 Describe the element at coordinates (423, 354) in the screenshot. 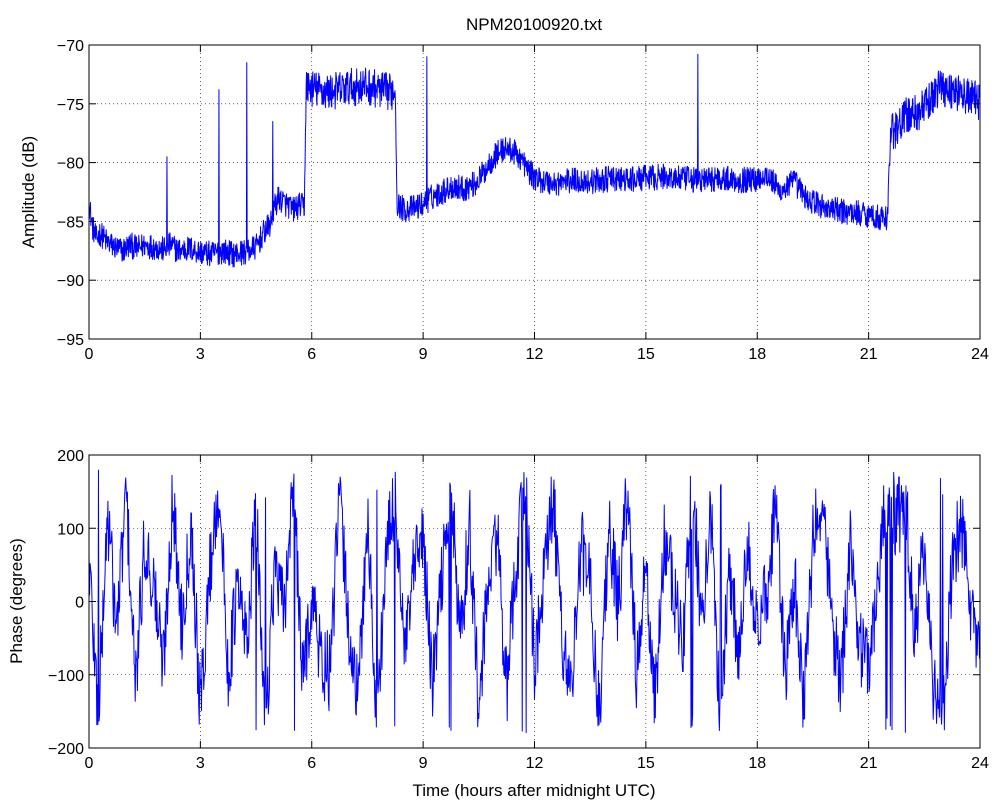

I see `amplitude-xtick-label: 9` at that location.